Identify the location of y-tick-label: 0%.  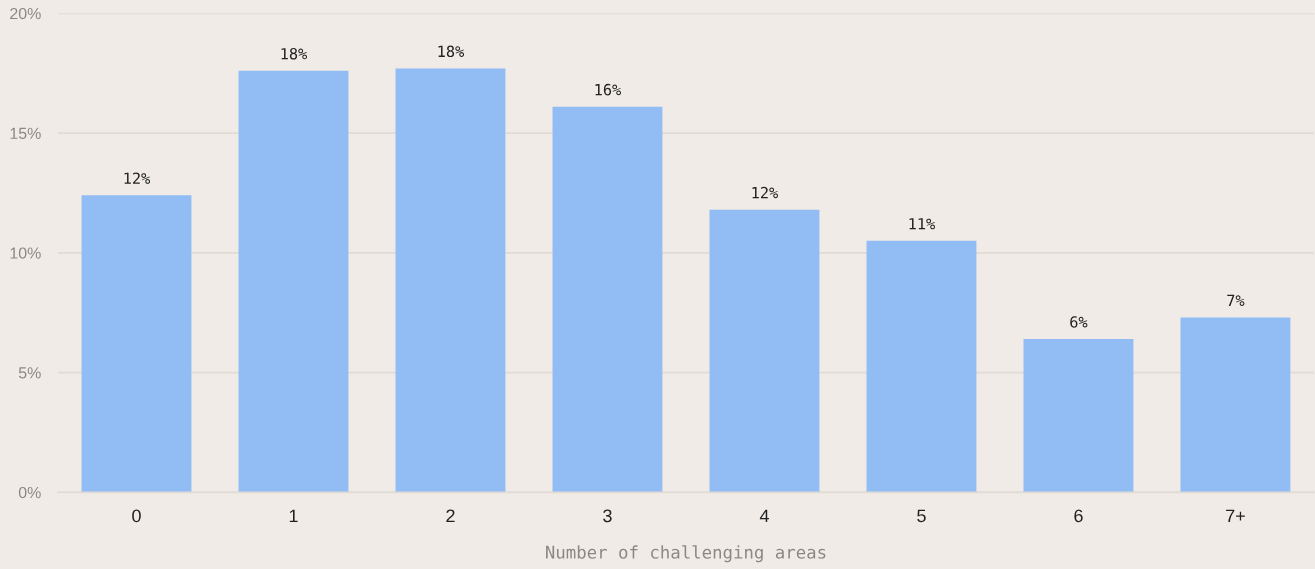
(29, 492).